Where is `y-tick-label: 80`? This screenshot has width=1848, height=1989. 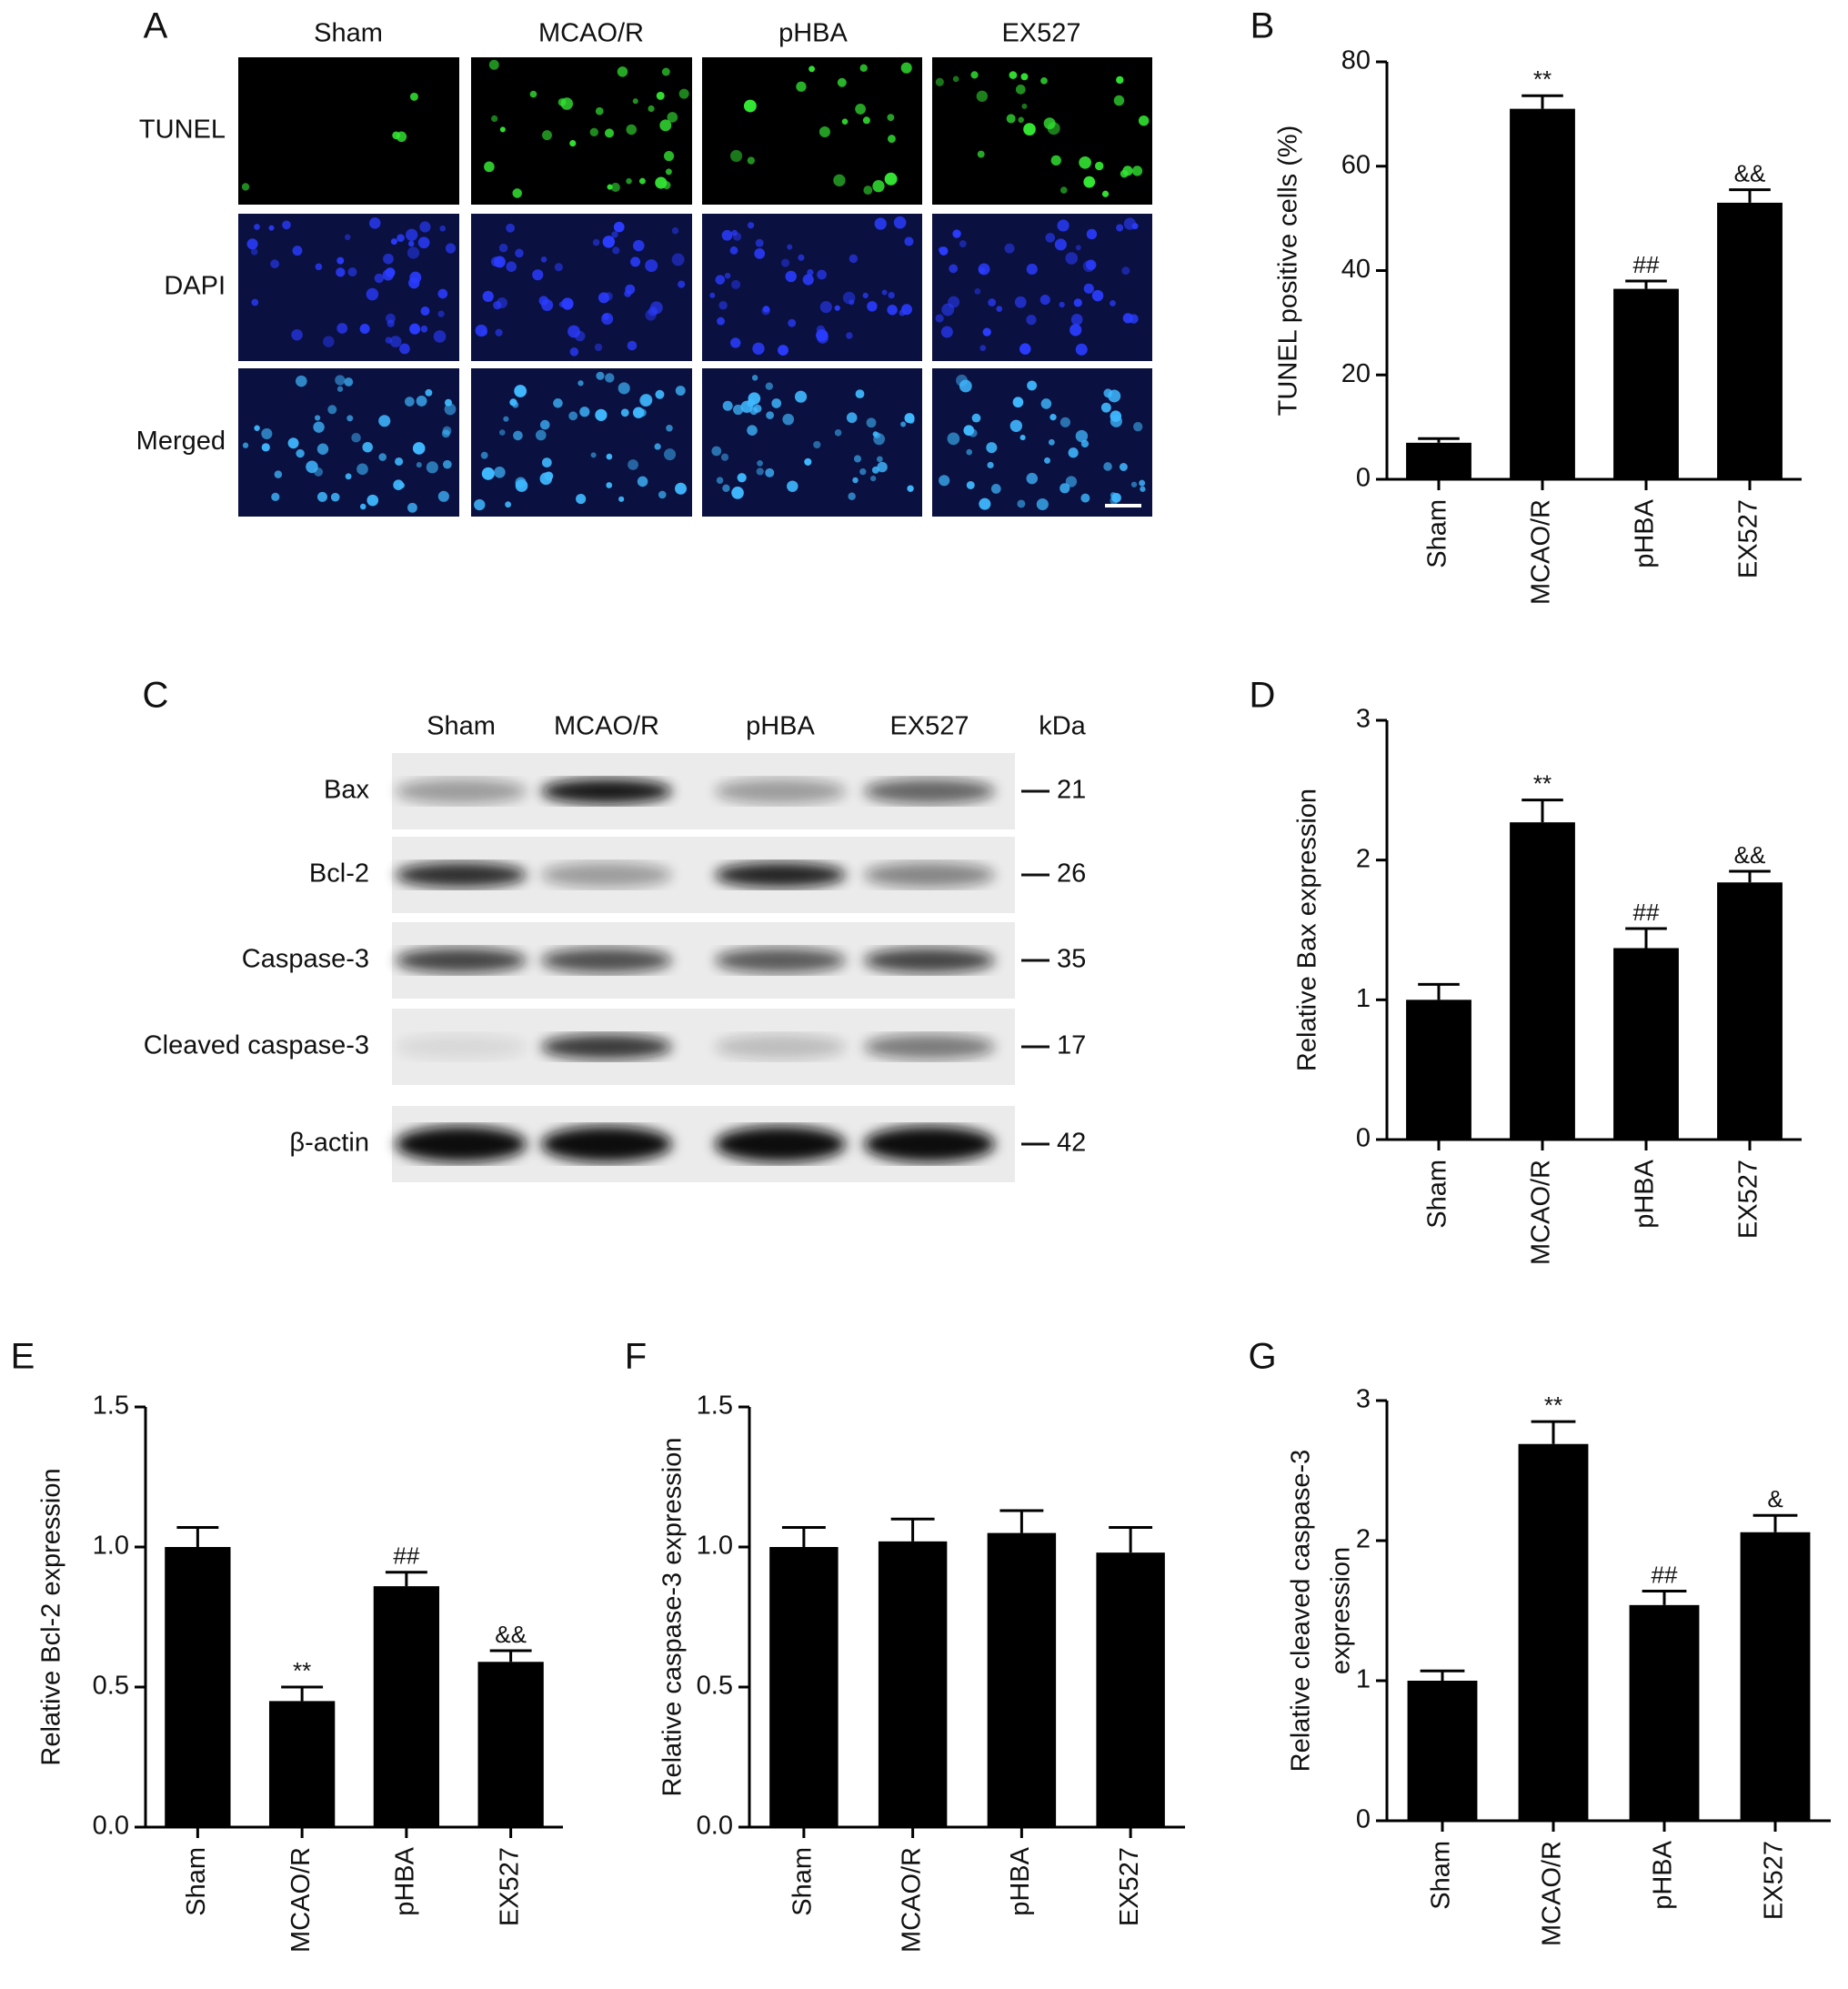
y-tick-label: 80 is located at coordinates (1356, 60).